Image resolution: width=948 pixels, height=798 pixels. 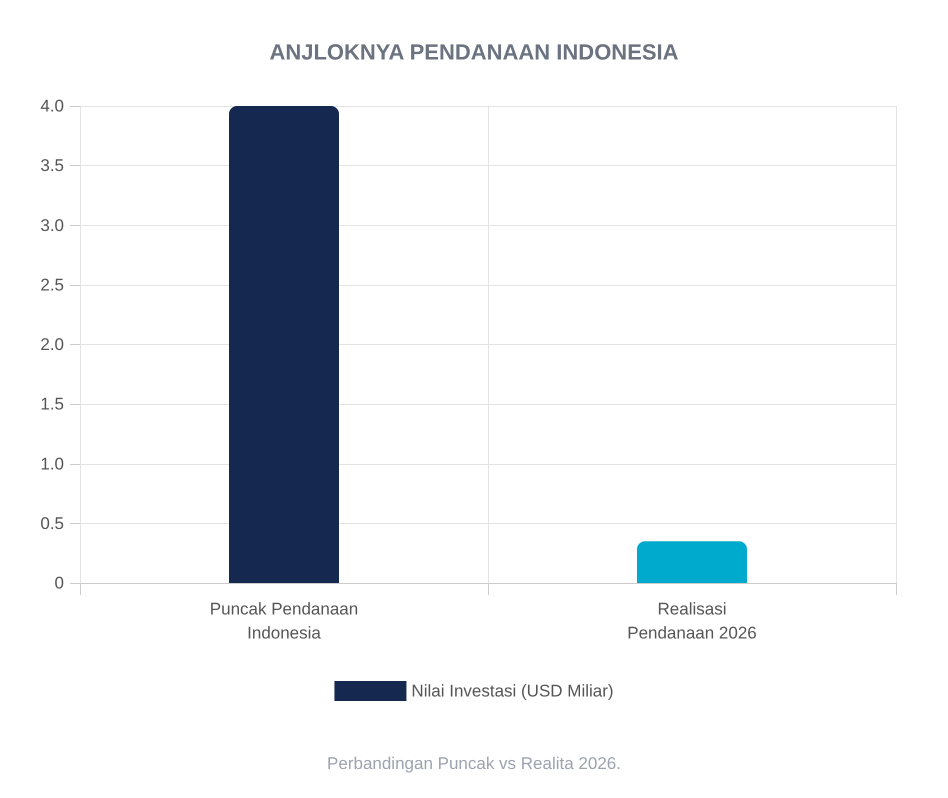 I want to click on y-tick-label: 2.5, so click(x=52, y=284).